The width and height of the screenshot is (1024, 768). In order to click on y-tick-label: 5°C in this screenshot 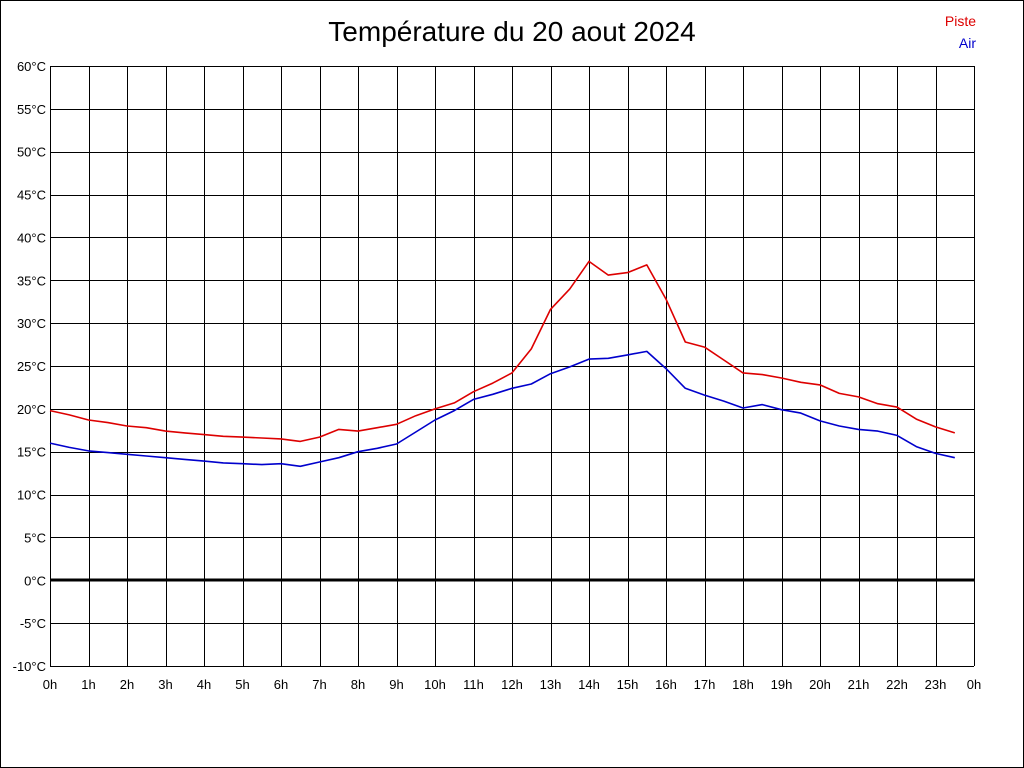, I will do `click(35, 537)`.